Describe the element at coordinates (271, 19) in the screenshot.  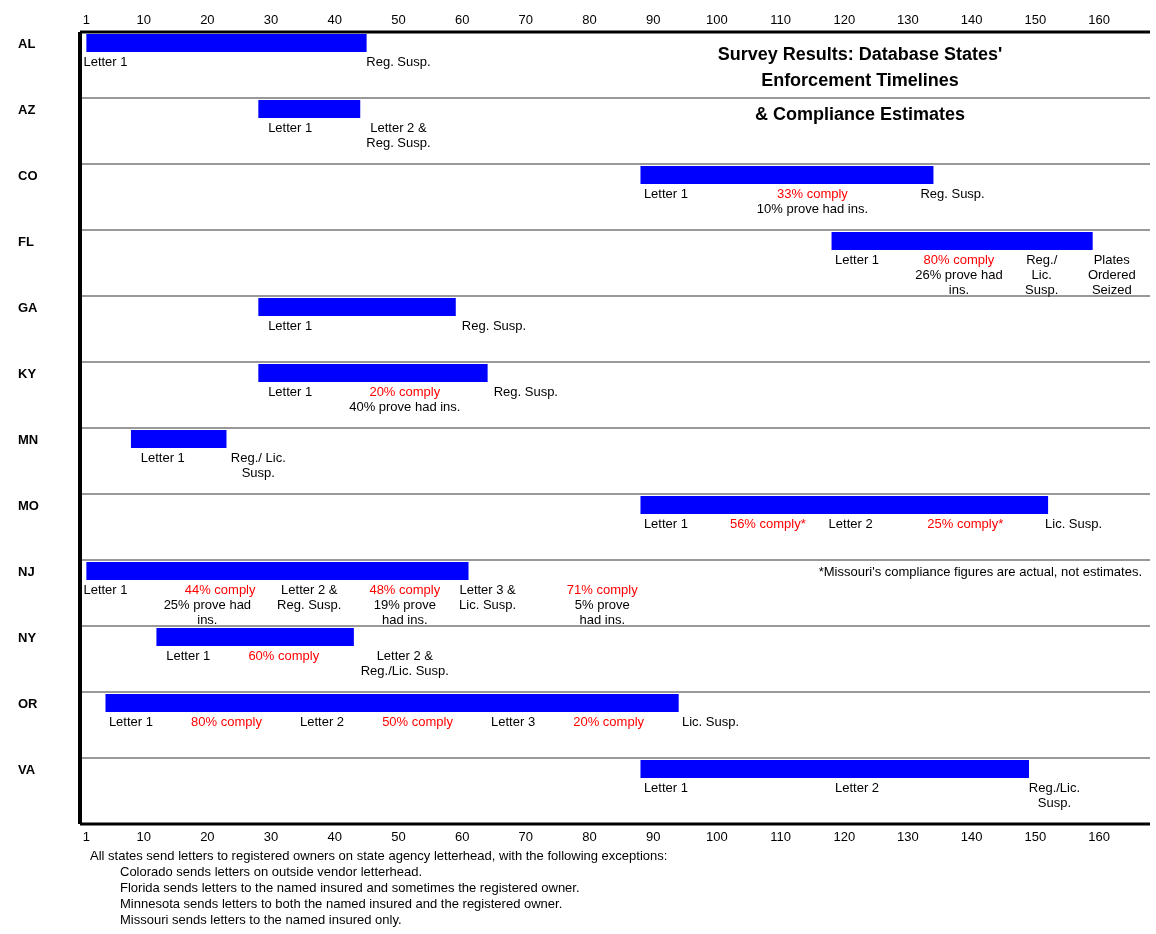
I see `x-tick-label: 30` at that location.